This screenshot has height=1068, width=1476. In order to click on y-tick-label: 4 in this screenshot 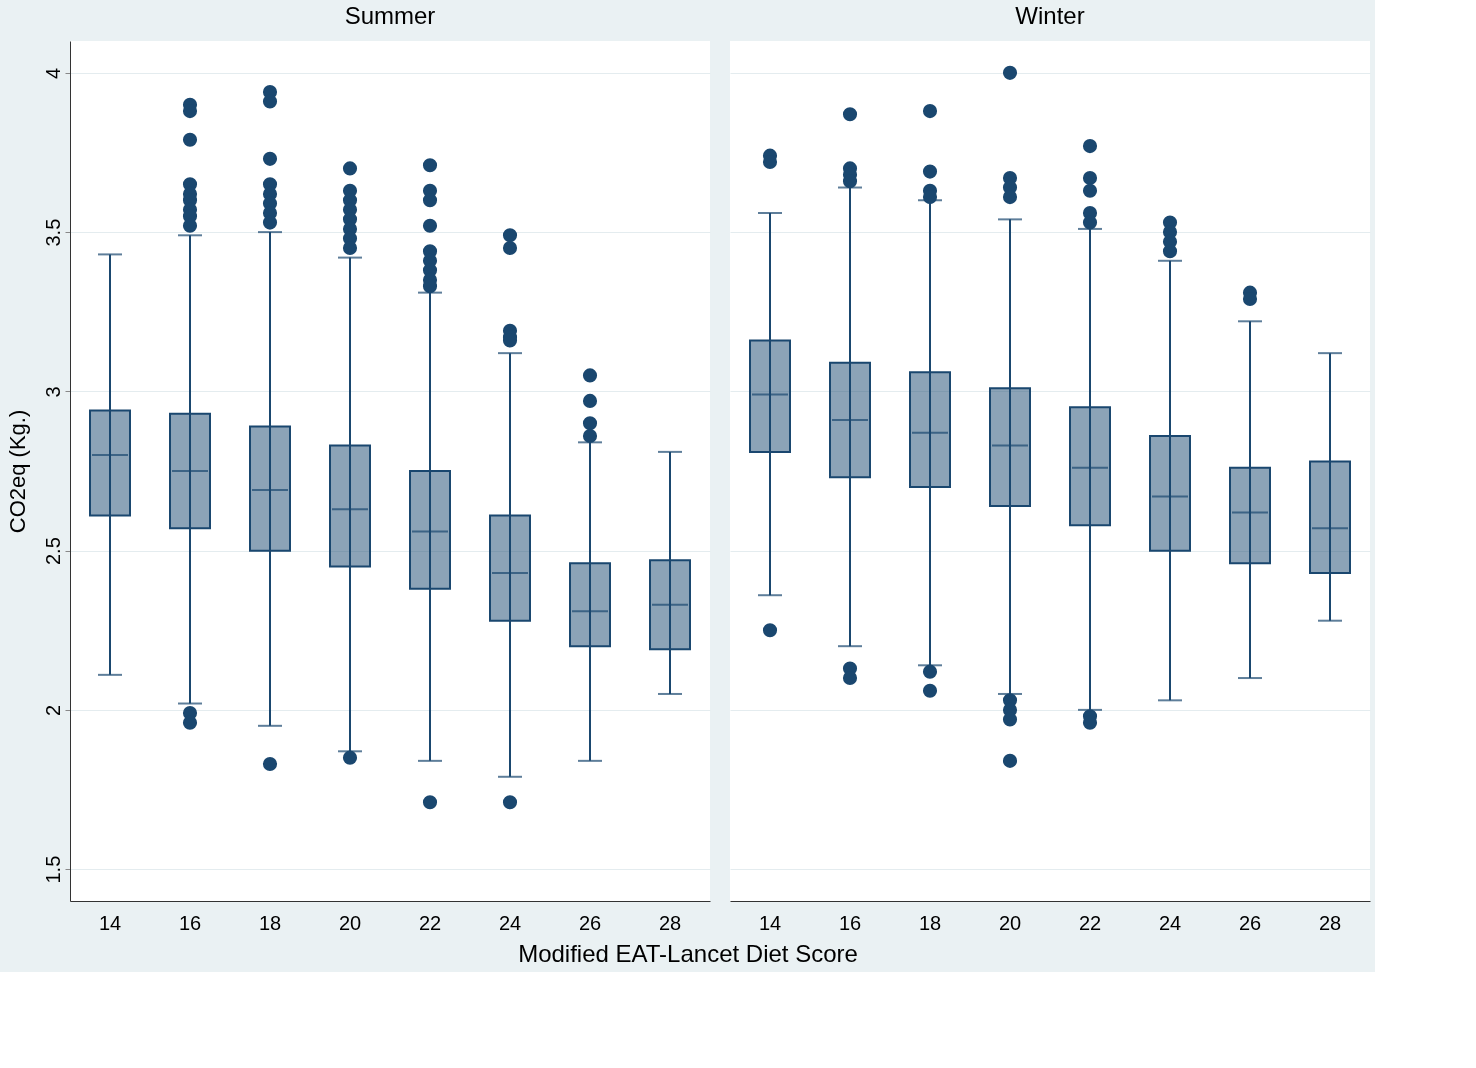, I will do `click(52, 73)`.